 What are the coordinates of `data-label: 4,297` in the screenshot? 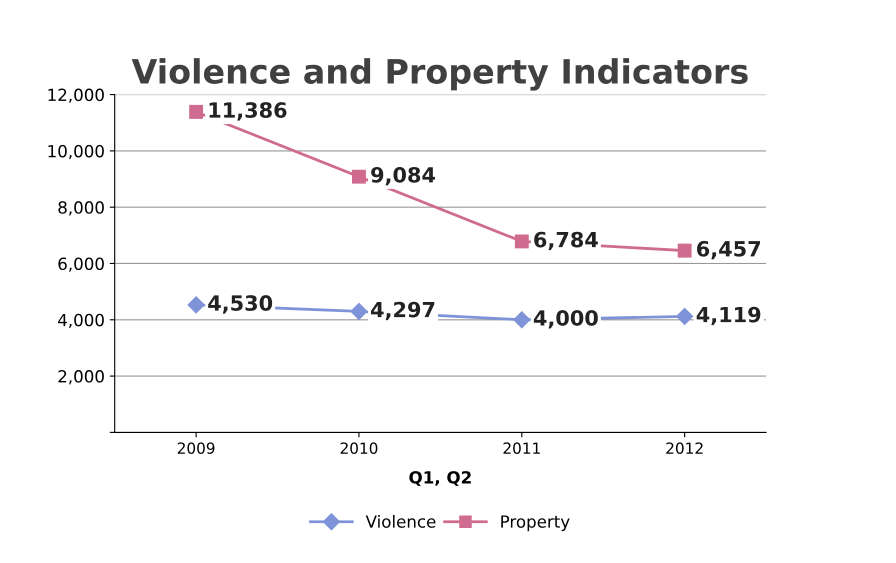 It's located at (402, 311).